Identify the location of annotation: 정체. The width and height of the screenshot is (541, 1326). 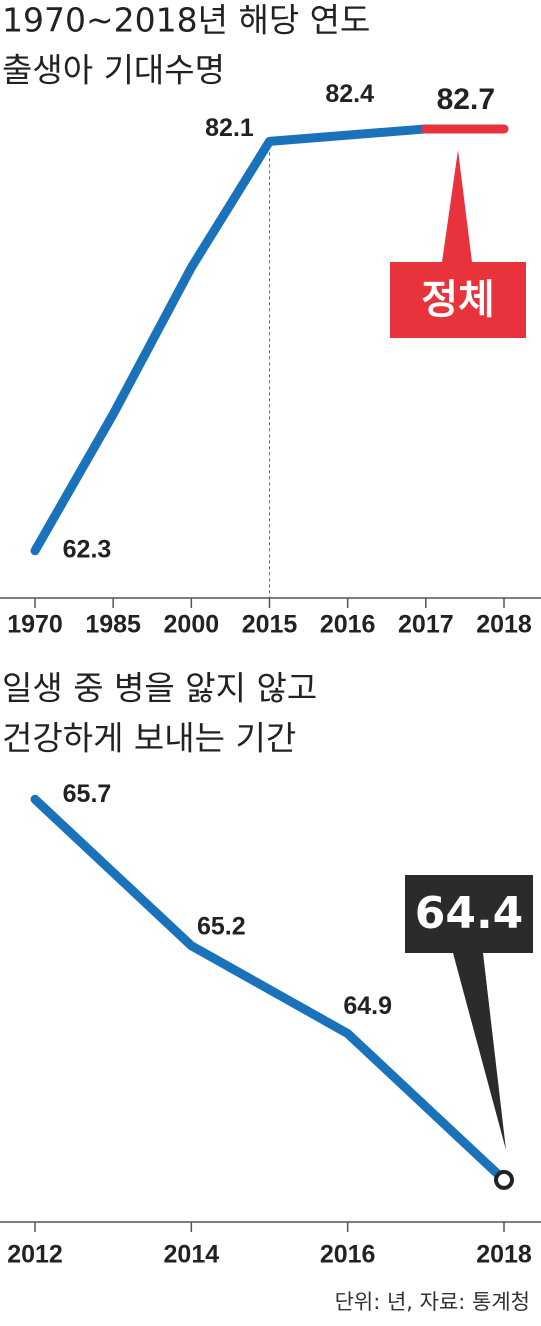
(458, 300).